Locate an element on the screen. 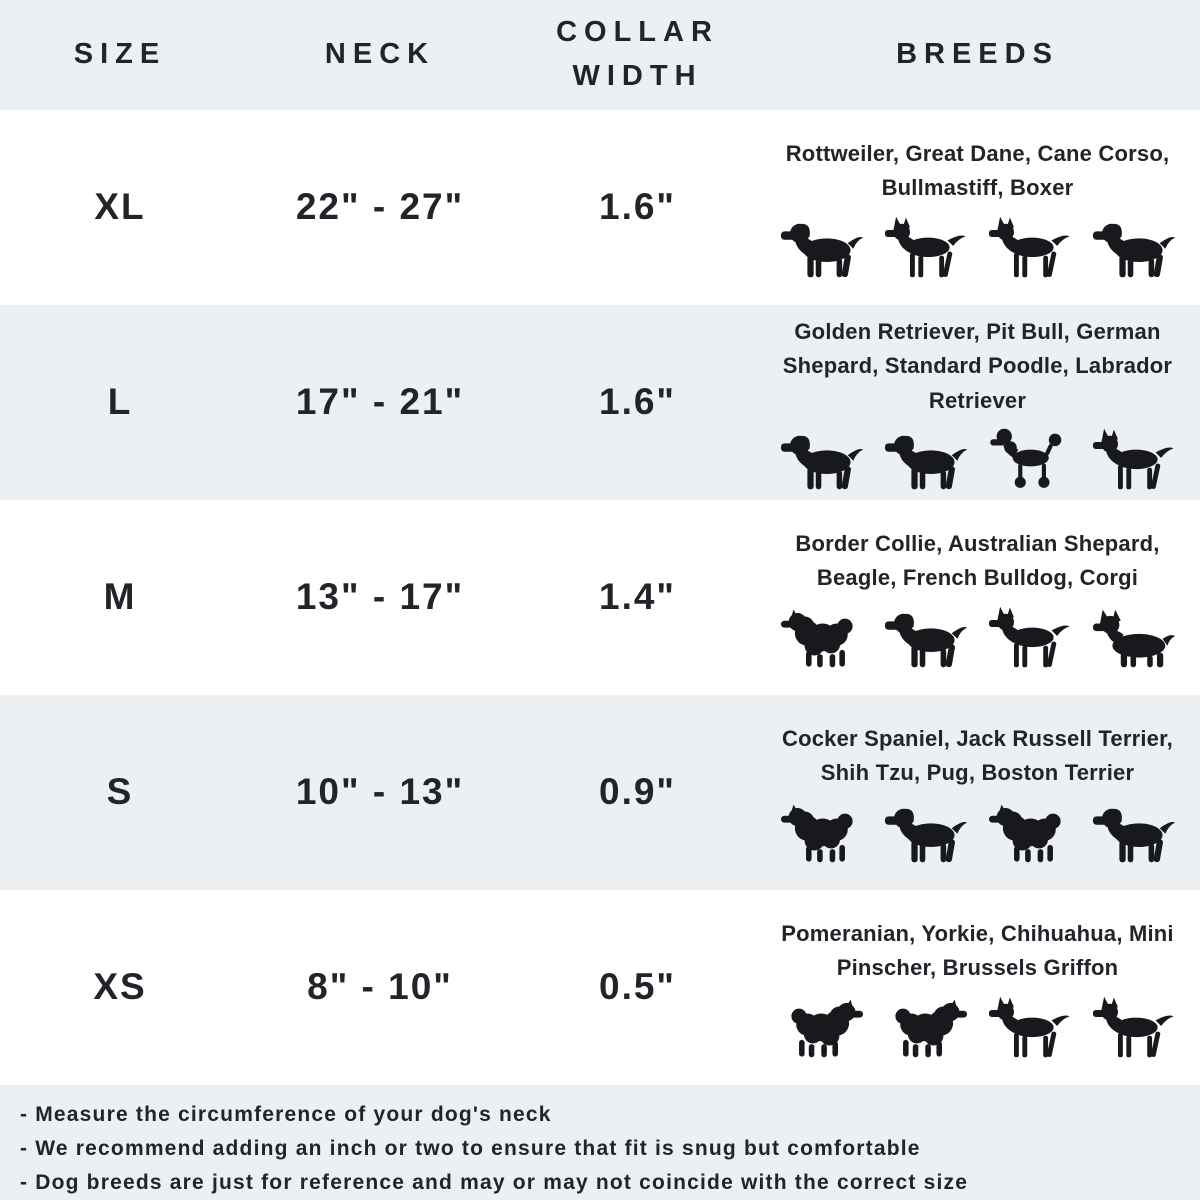  size-value: XS is located at coordinates (120, 987).